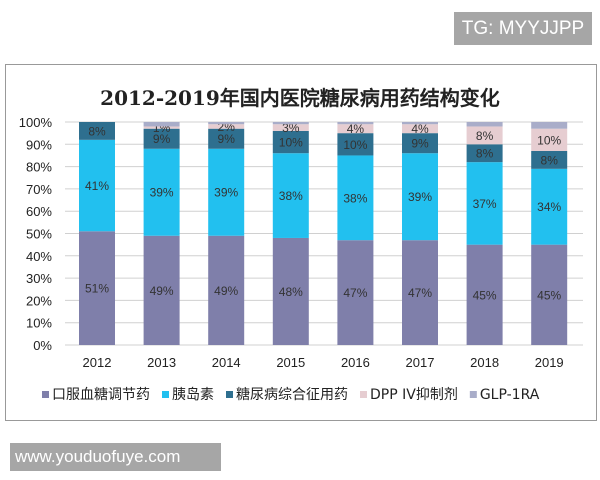 This screenshot has width=600, height=480. Describe the element at coordinates (39, 189) in the screenshot. I see `y-tick-label: 70%` at that location.